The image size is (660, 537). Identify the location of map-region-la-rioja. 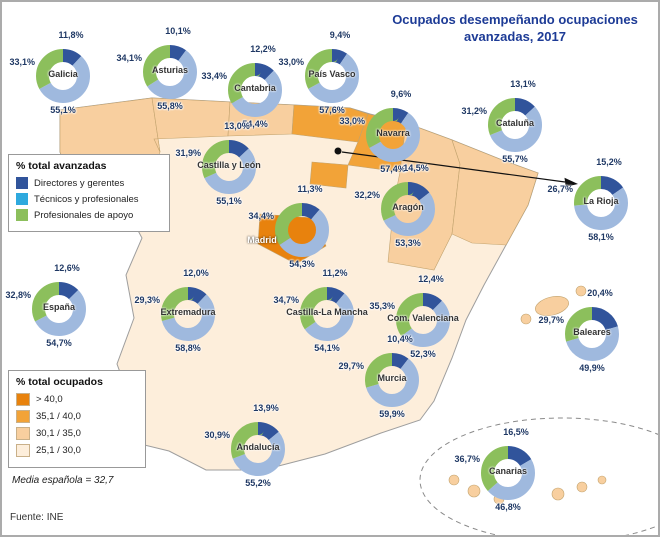
(329, 175).